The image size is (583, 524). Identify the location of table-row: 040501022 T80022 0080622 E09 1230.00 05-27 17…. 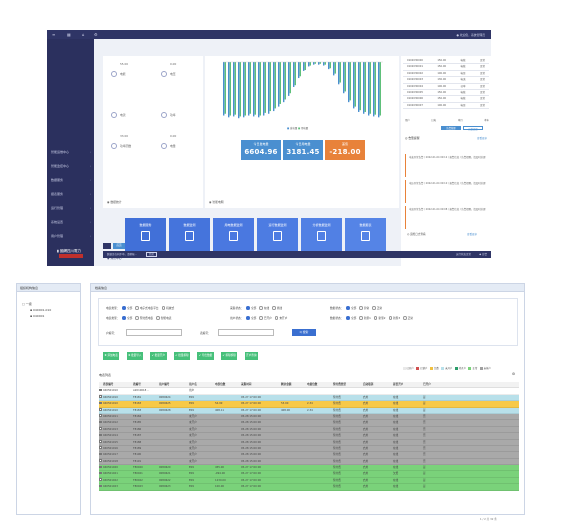
(309, 481).